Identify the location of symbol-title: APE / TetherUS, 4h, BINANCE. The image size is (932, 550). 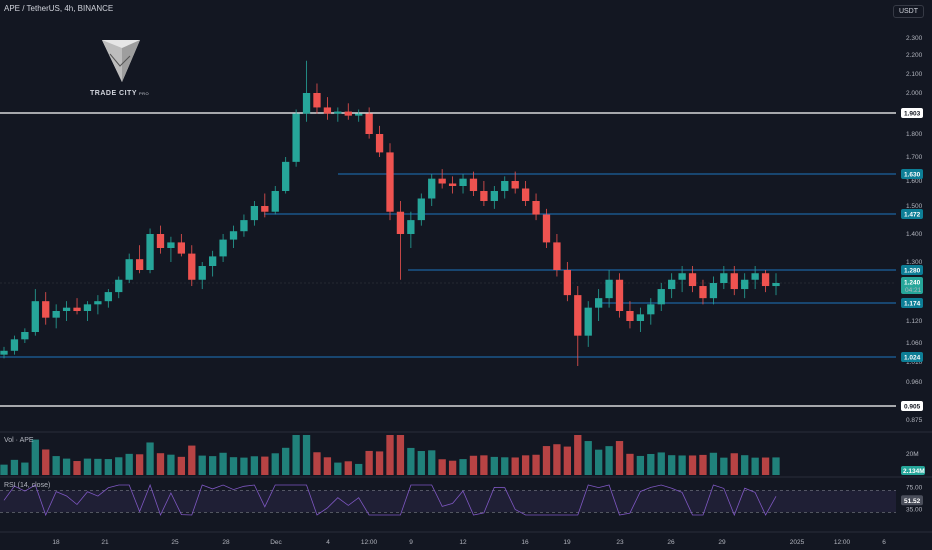
(59, 8).